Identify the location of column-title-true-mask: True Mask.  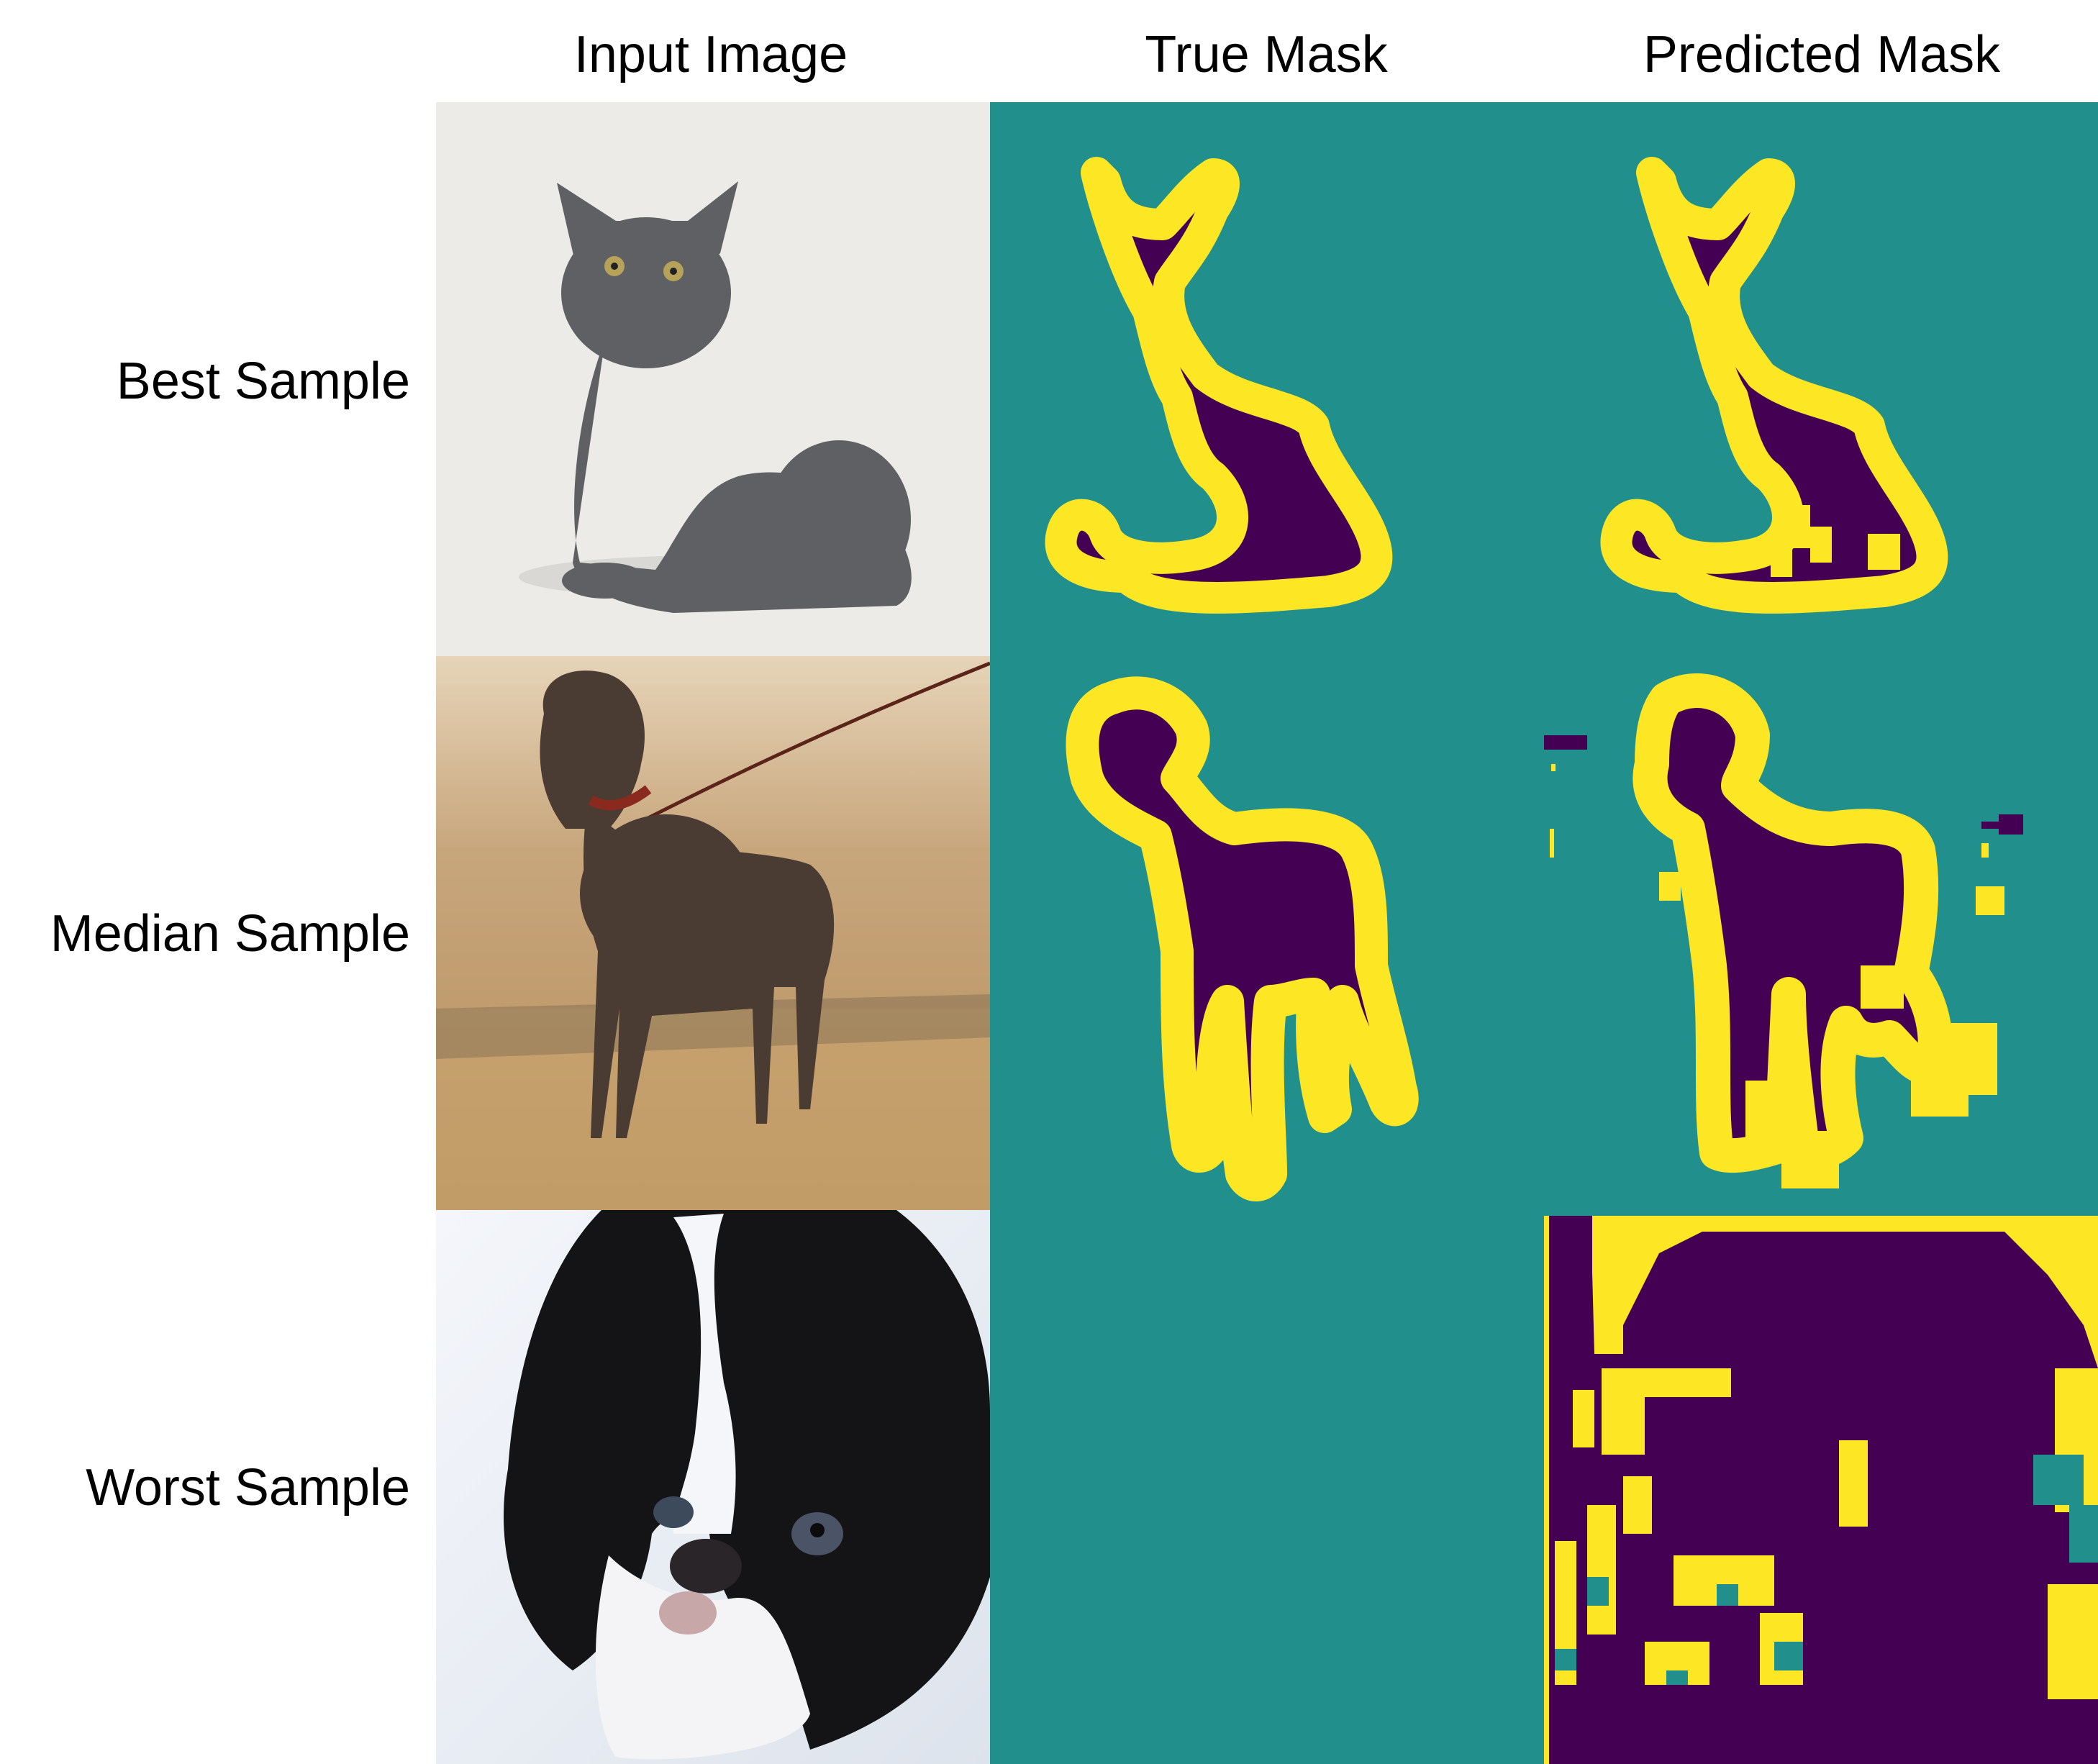
(1266, 54).